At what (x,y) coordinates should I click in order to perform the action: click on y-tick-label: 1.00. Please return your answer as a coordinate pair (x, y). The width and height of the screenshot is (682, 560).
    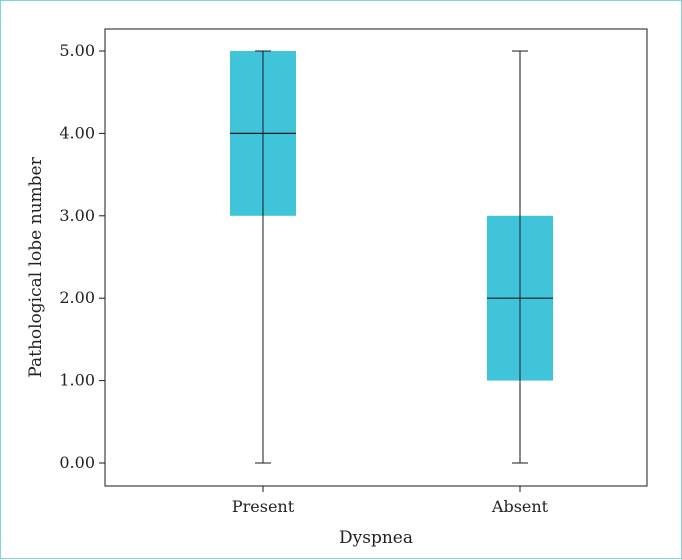
    Looking at the image, I should click on (77, 380).